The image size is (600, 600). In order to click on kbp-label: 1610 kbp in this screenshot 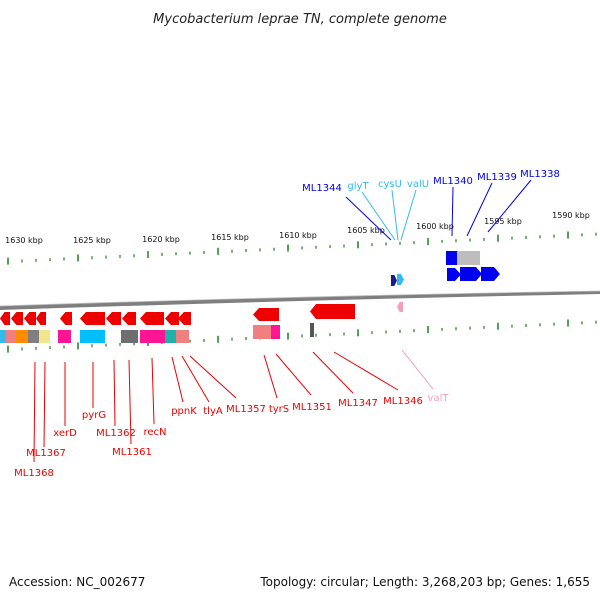, I will do `click(298, 235)`.